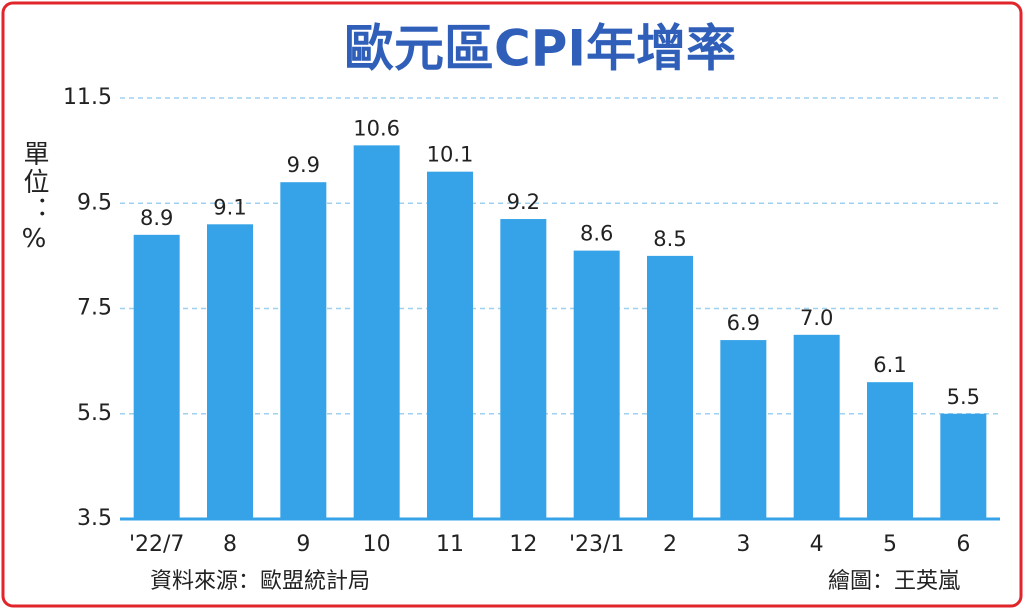 The height and width of the screenshot is (609, 1024). I want to click on x-tick-label: 11, so click(450, 544).